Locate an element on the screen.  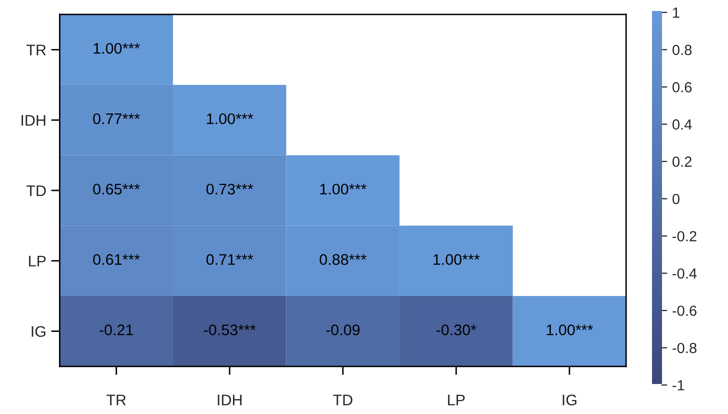
color-bar-label: 0 is located at coordinates (676, 199).